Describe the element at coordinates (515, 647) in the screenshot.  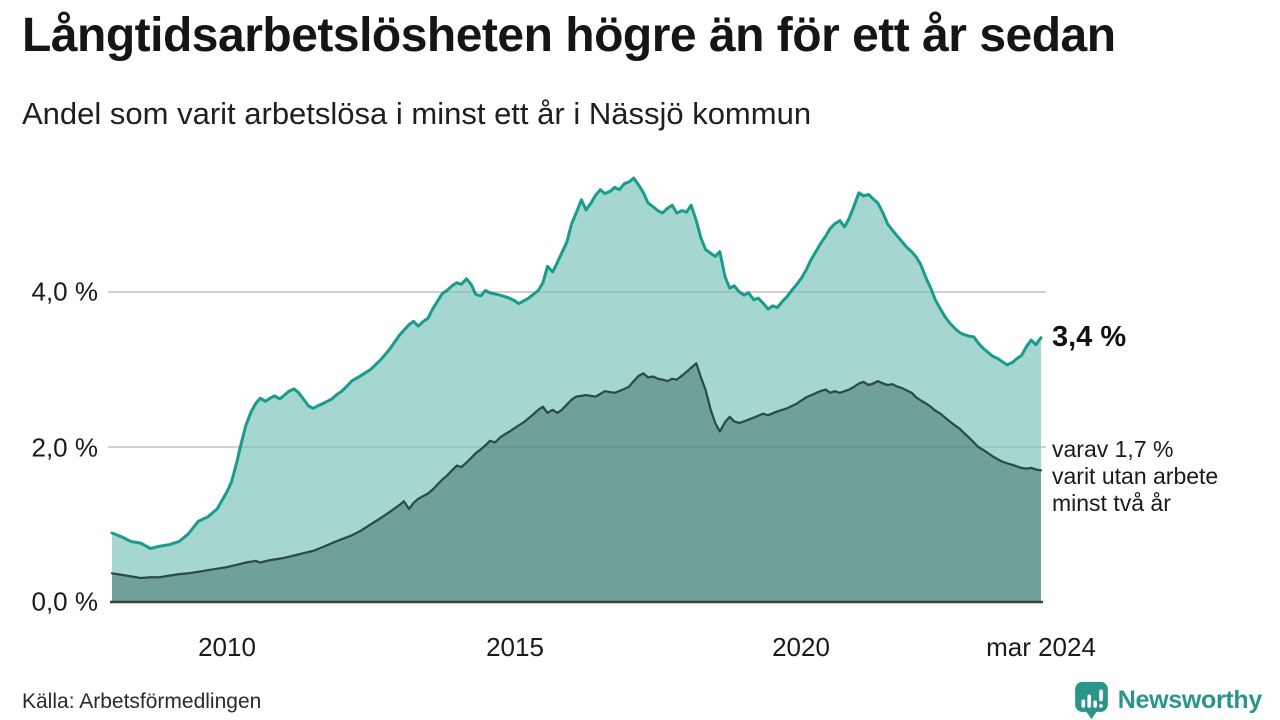
I see `x-axis-tick-2015: 2015` at that location.